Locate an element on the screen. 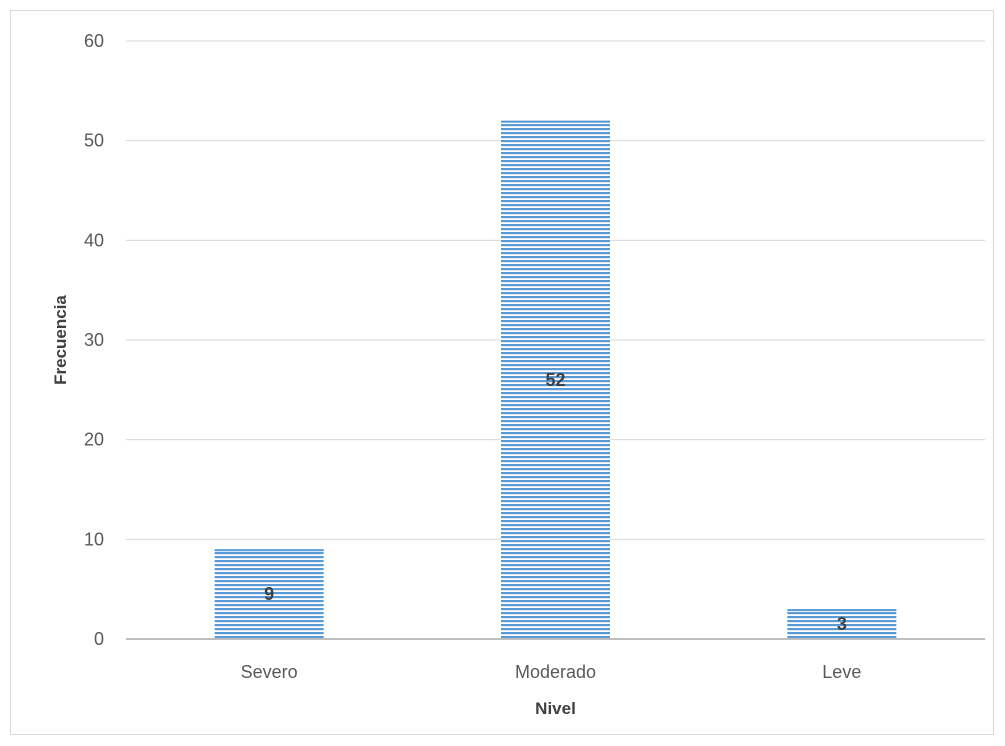  y-axis-title: Frecuencia is located at coordinates (60, 340).